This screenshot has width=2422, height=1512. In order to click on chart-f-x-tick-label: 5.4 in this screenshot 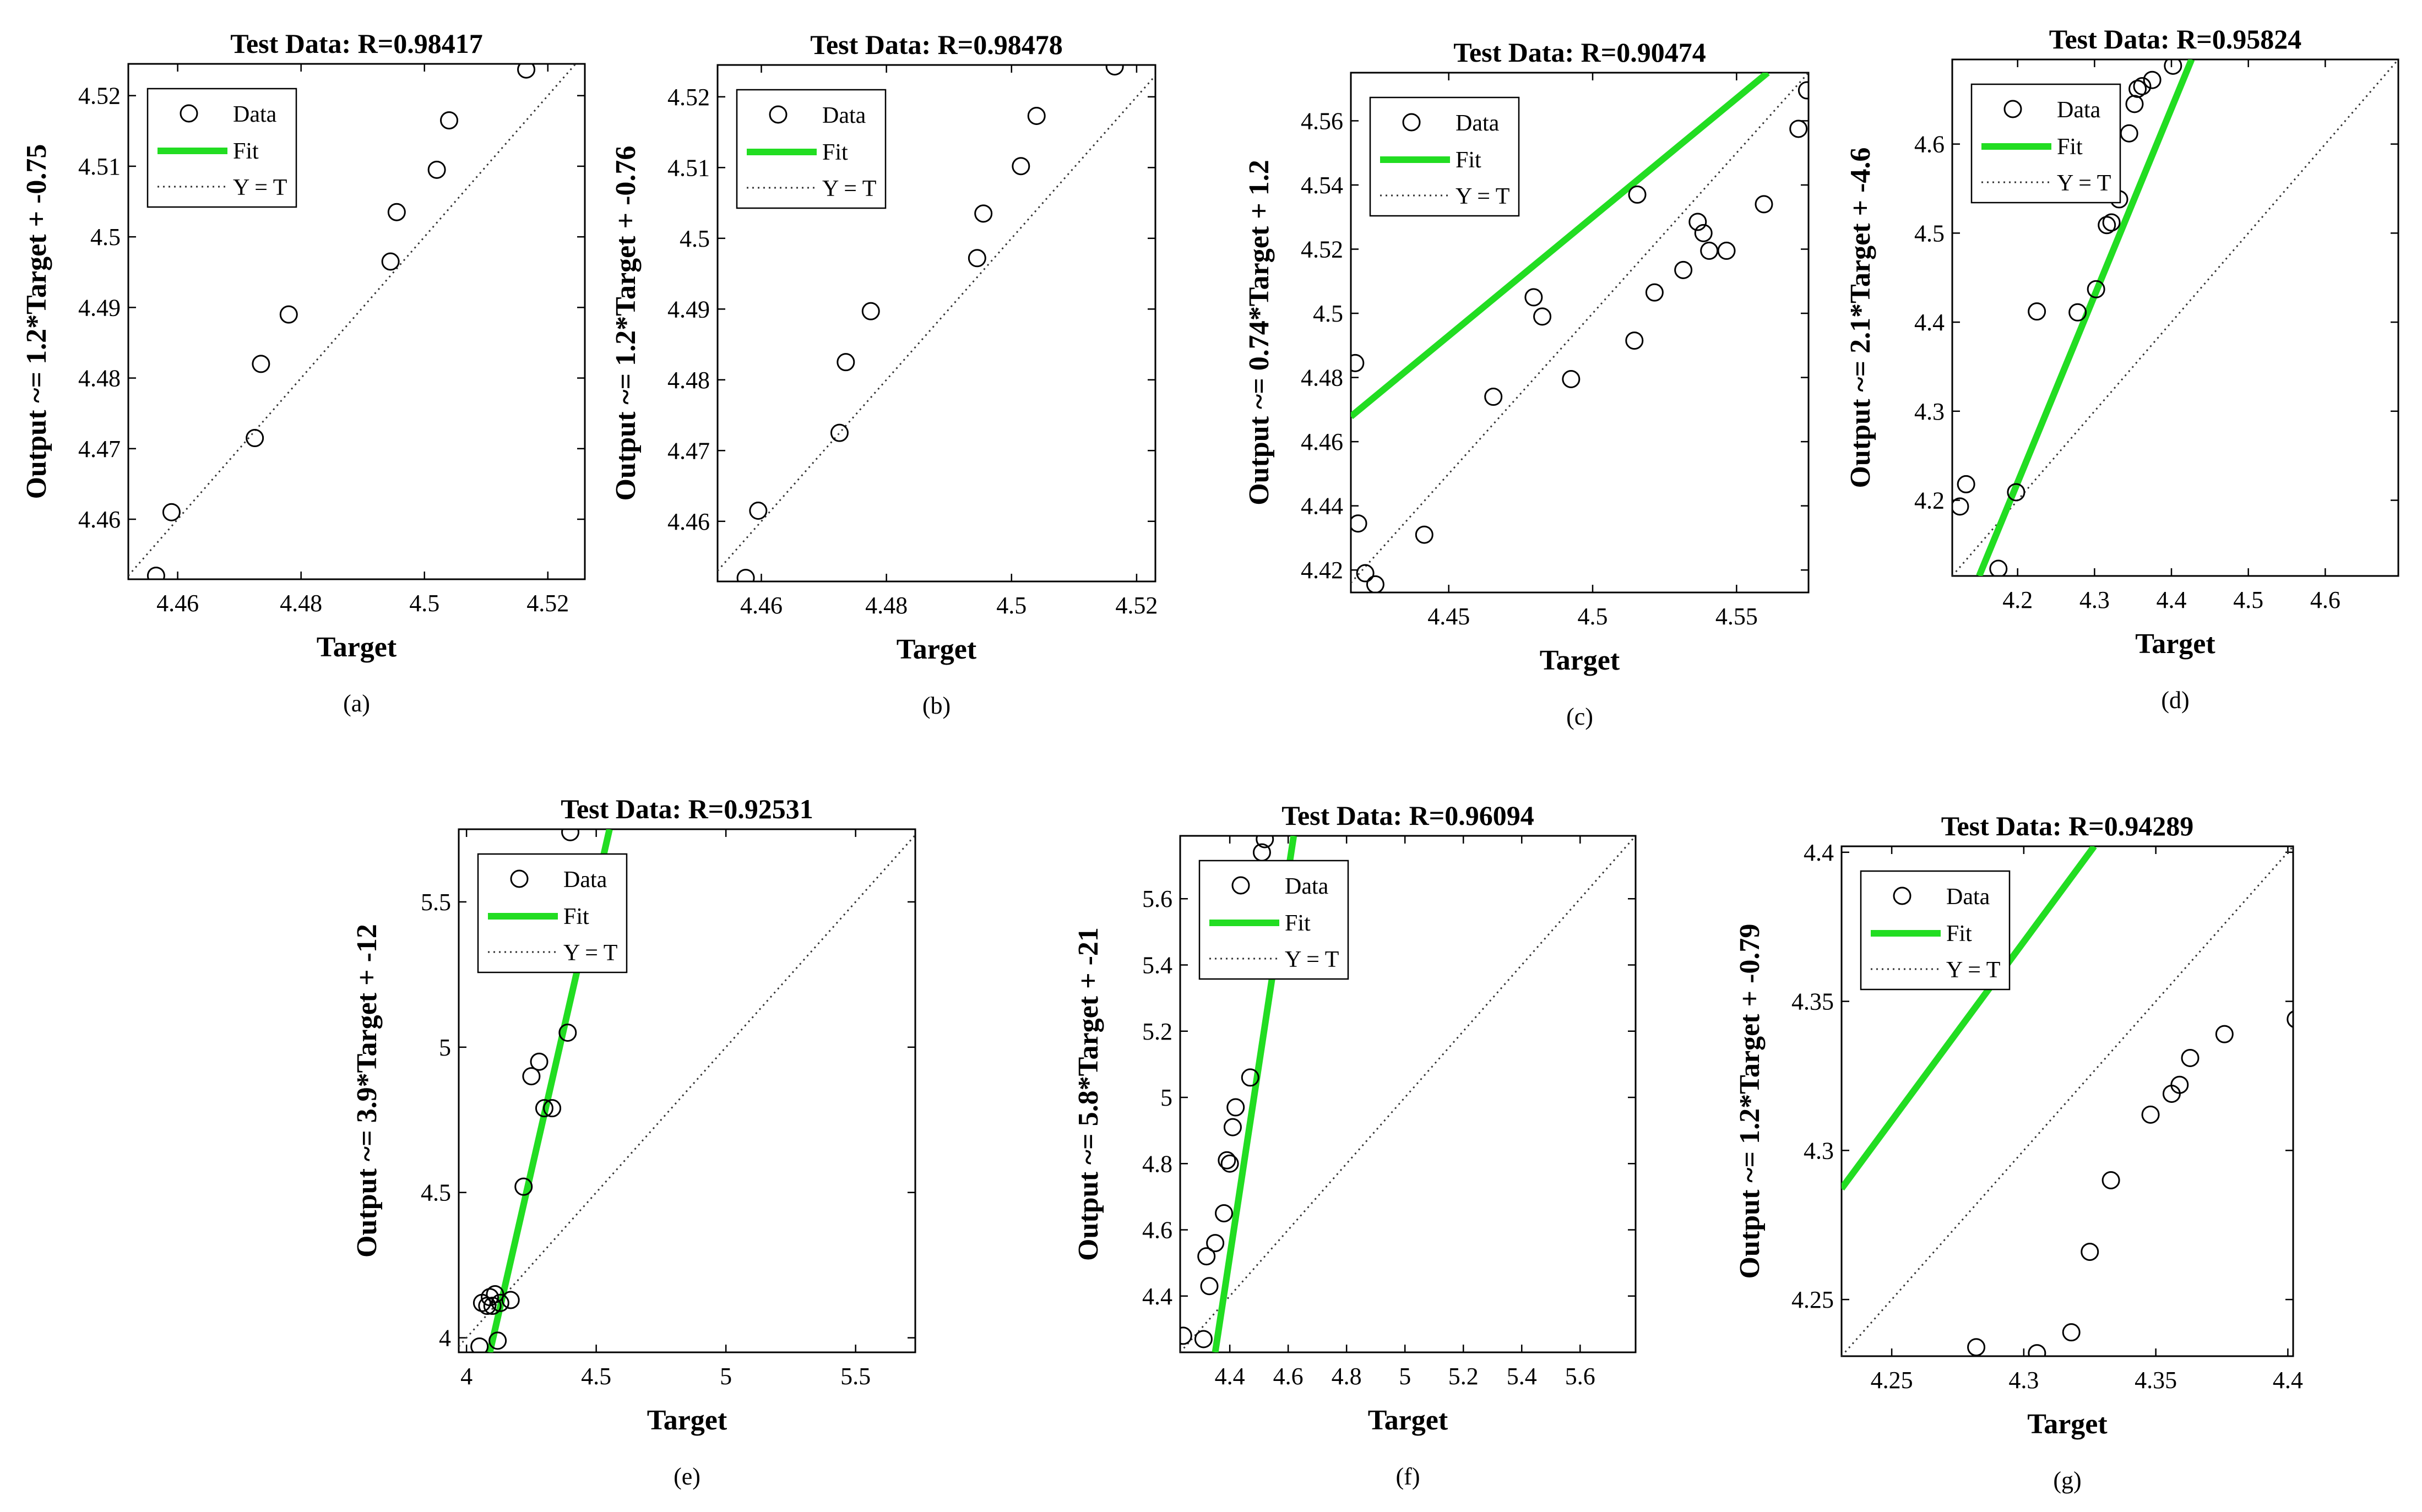, I will do `click(1522, 1376)`.